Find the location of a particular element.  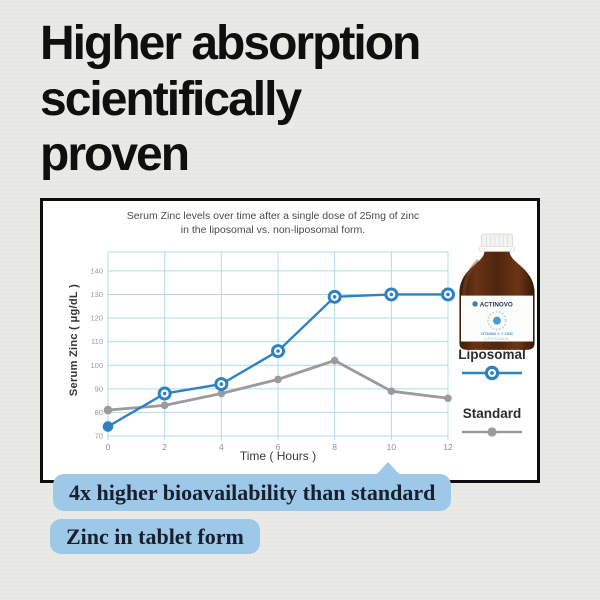

bottle-label: ACTINOVO VITAMIN C + ZINC LIPOSOMAL is located at coordinates (497, 318).